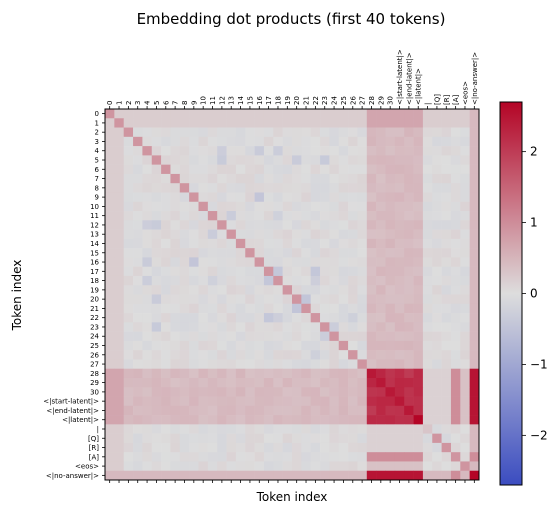 The height and width of the screenshot is (515, 560). What do you see at coordinates (292, 497) in the screenshot?
I see `x-axis-label: Token index` at bounding box center [292, 497].